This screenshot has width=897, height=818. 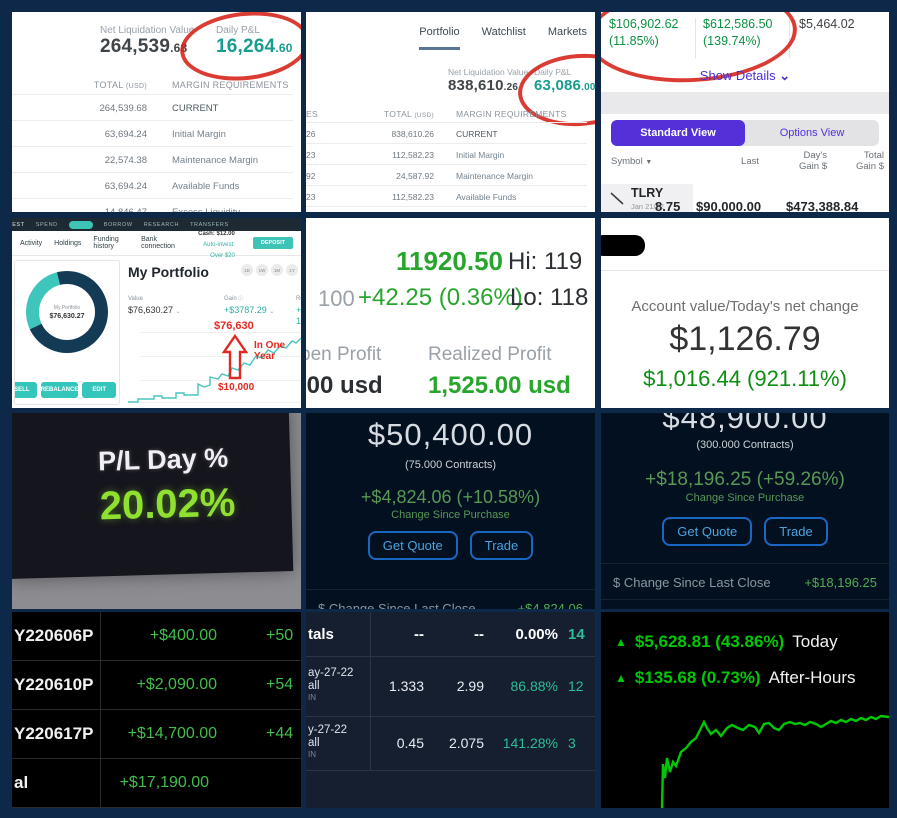 What do you see at coordinates (245, 310) in the screenshot?
I see `gain-amount: +$3787.29` at bounding box center [245, 310].